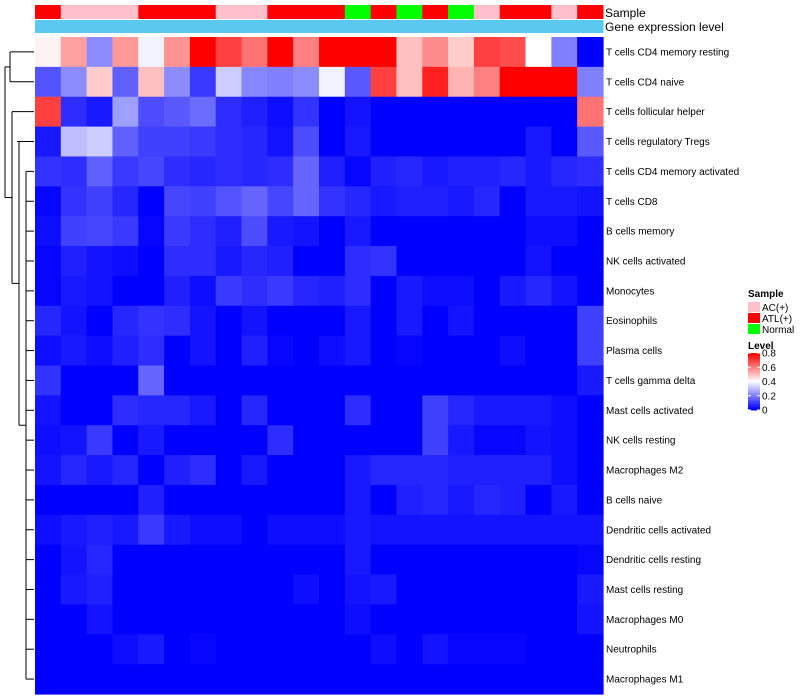  I want to click on sample-legend-label: AC(+), so click(775, 308).